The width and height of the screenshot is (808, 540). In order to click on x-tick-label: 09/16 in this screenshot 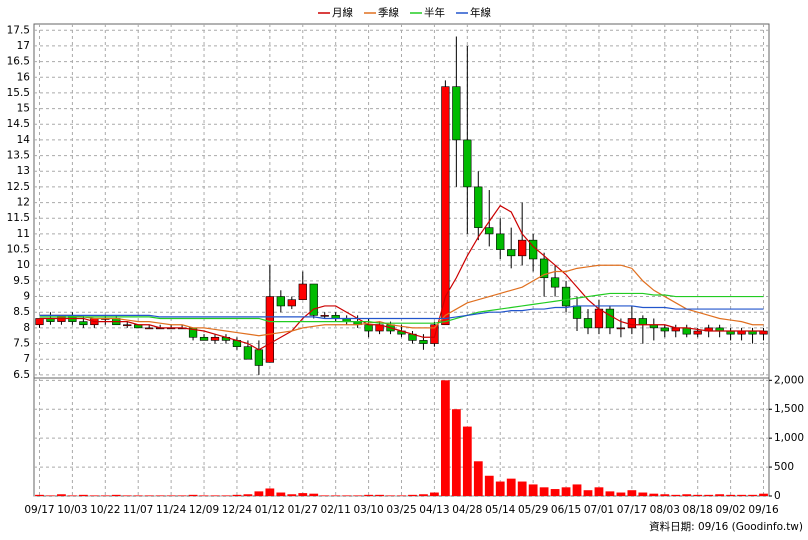, I will do `click(763, 510)`.